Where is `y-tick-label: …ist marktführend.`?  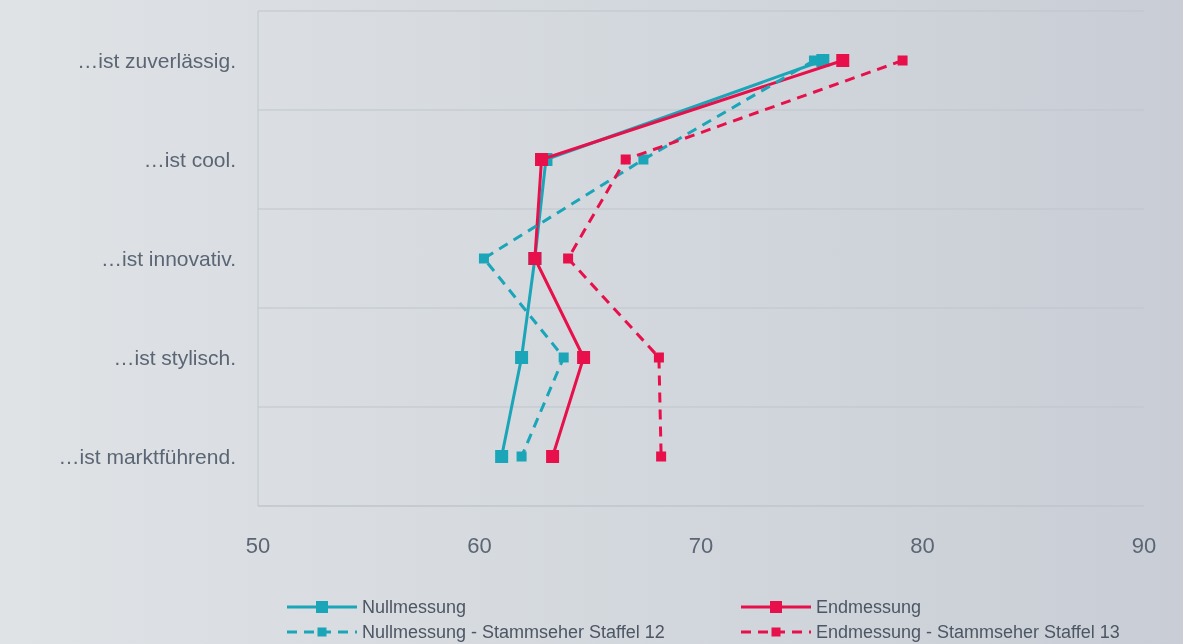 y-tick-label: …ist marktführend. is located at coordinates (147, 456).